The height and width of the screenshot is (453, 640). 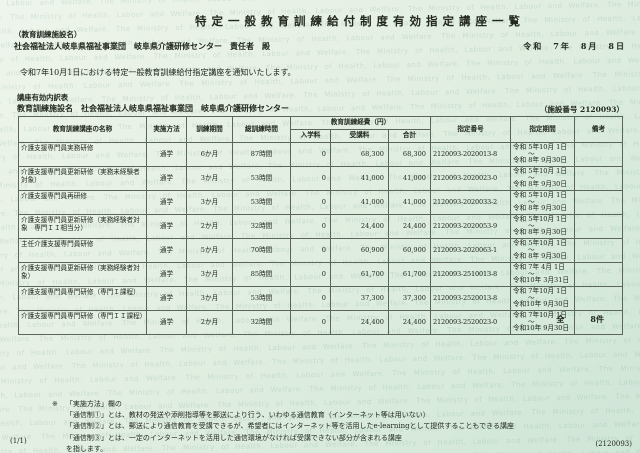 I want to click on header-course-name: 教育訓練講座の名称, so click(x=82, y=129).